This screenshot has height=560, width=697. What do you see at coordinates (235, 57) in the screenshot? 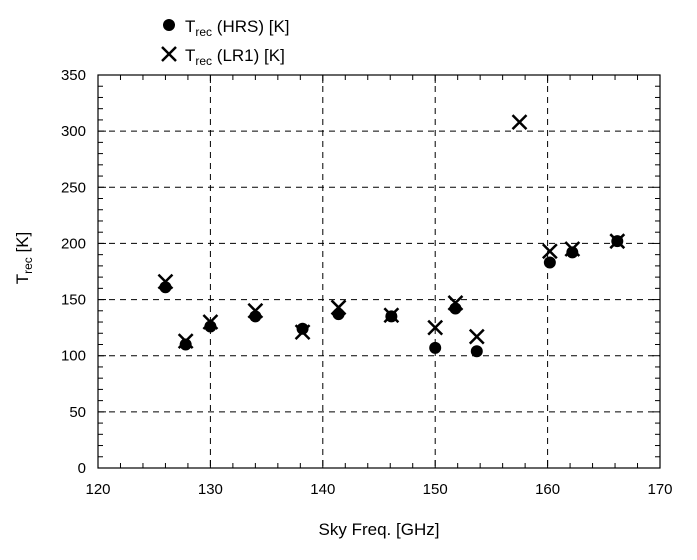
I see `legend-label-lr1: Trec (LR1) [K]` at bounding box center [235, 57].